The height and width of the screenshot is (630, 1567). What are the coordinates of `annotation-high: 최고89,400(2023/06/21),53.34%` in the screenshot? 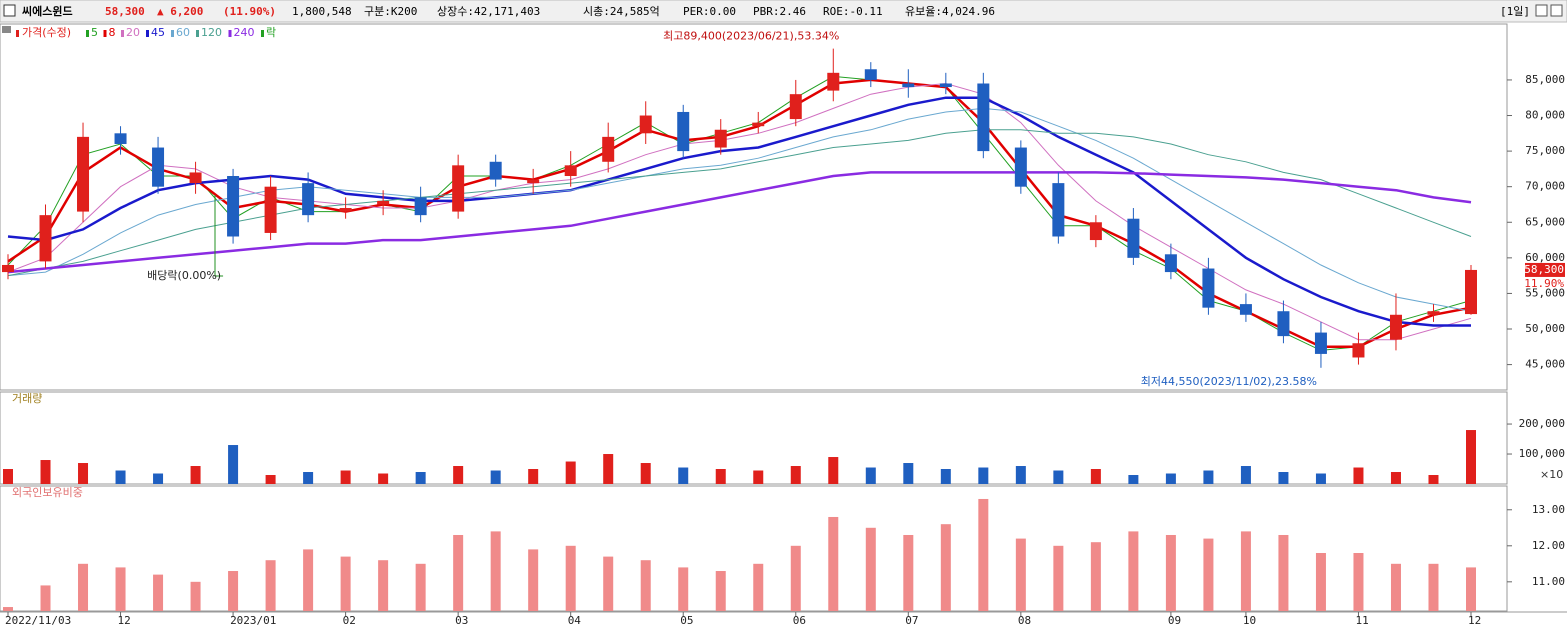 It's located at (751, 36).